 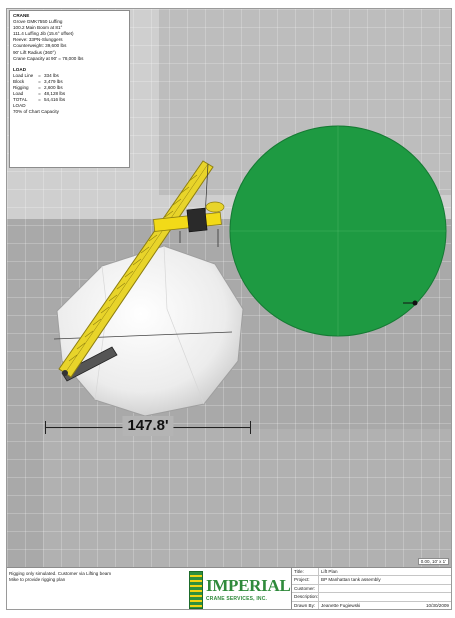 What do you see at coordinates (250, 427) in the screenshot?
I see `dimension-tick-right` at bounding box center [250, 427].